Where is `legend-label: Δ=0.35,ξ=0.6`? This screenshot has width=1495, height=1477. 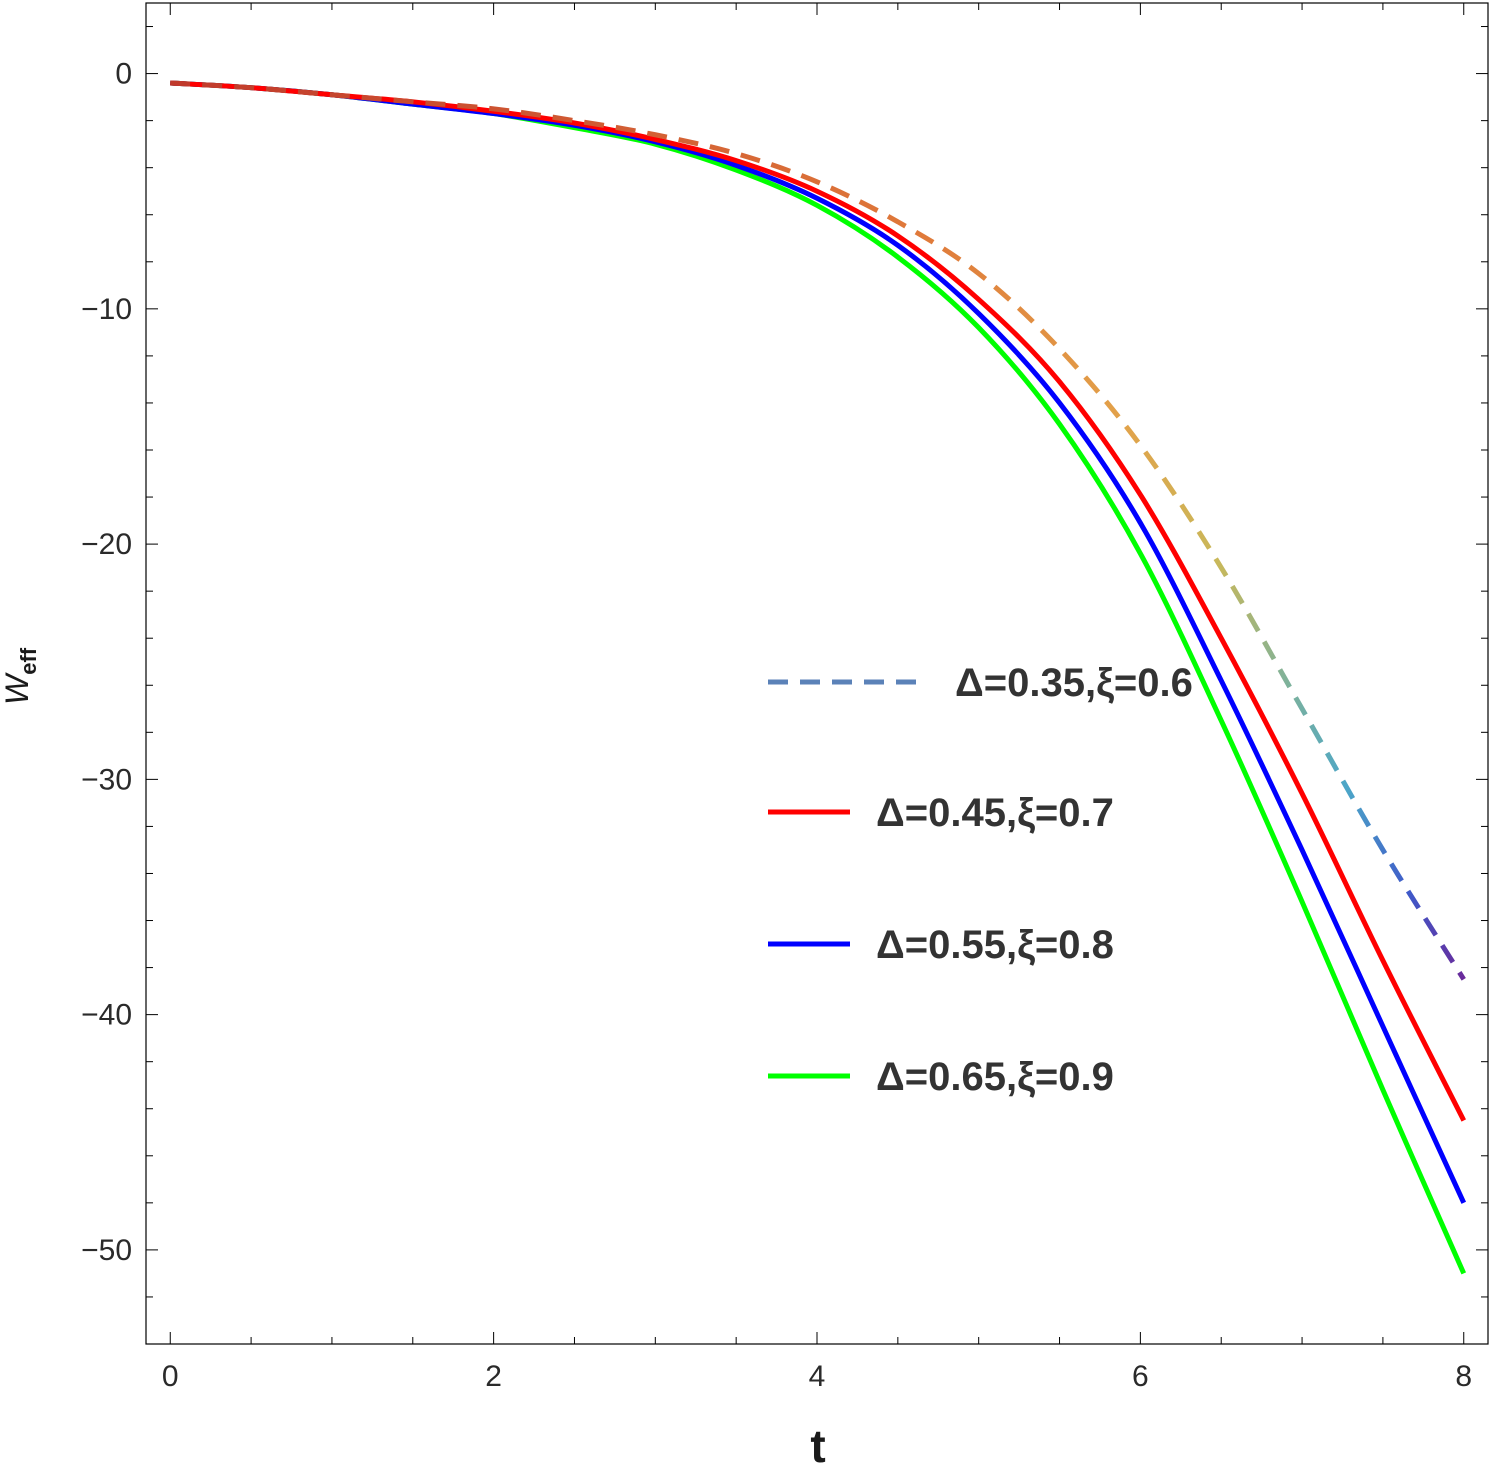
legend-label: Δ=0.35,ξ=0.6 is located at coordinates (1074, 683).